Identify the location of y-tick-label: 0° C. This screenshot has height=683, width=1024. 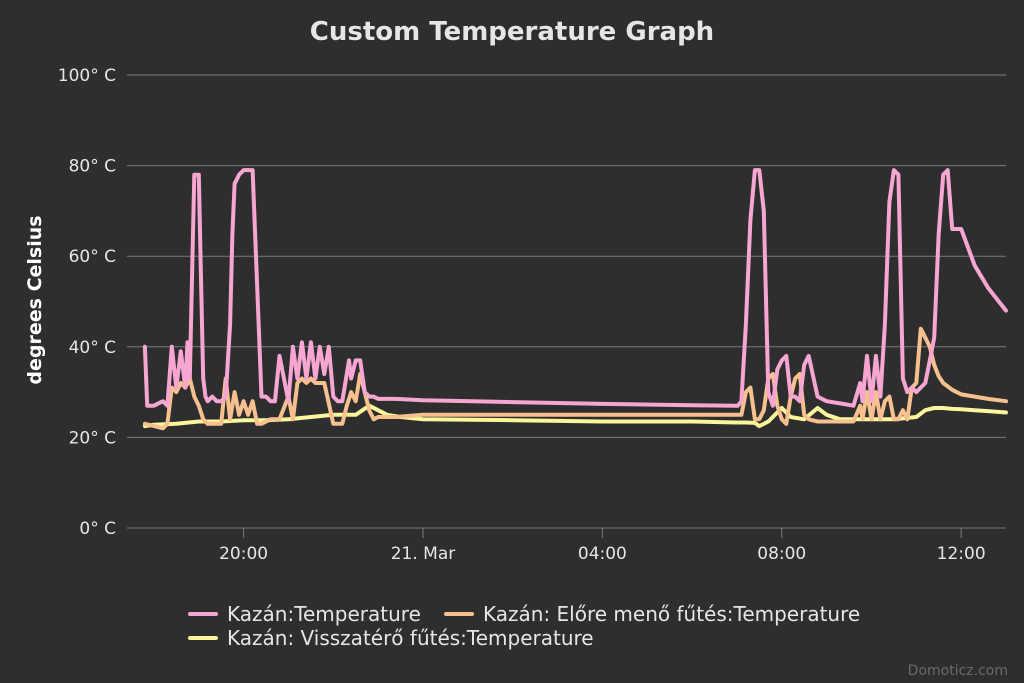
(97, 529).